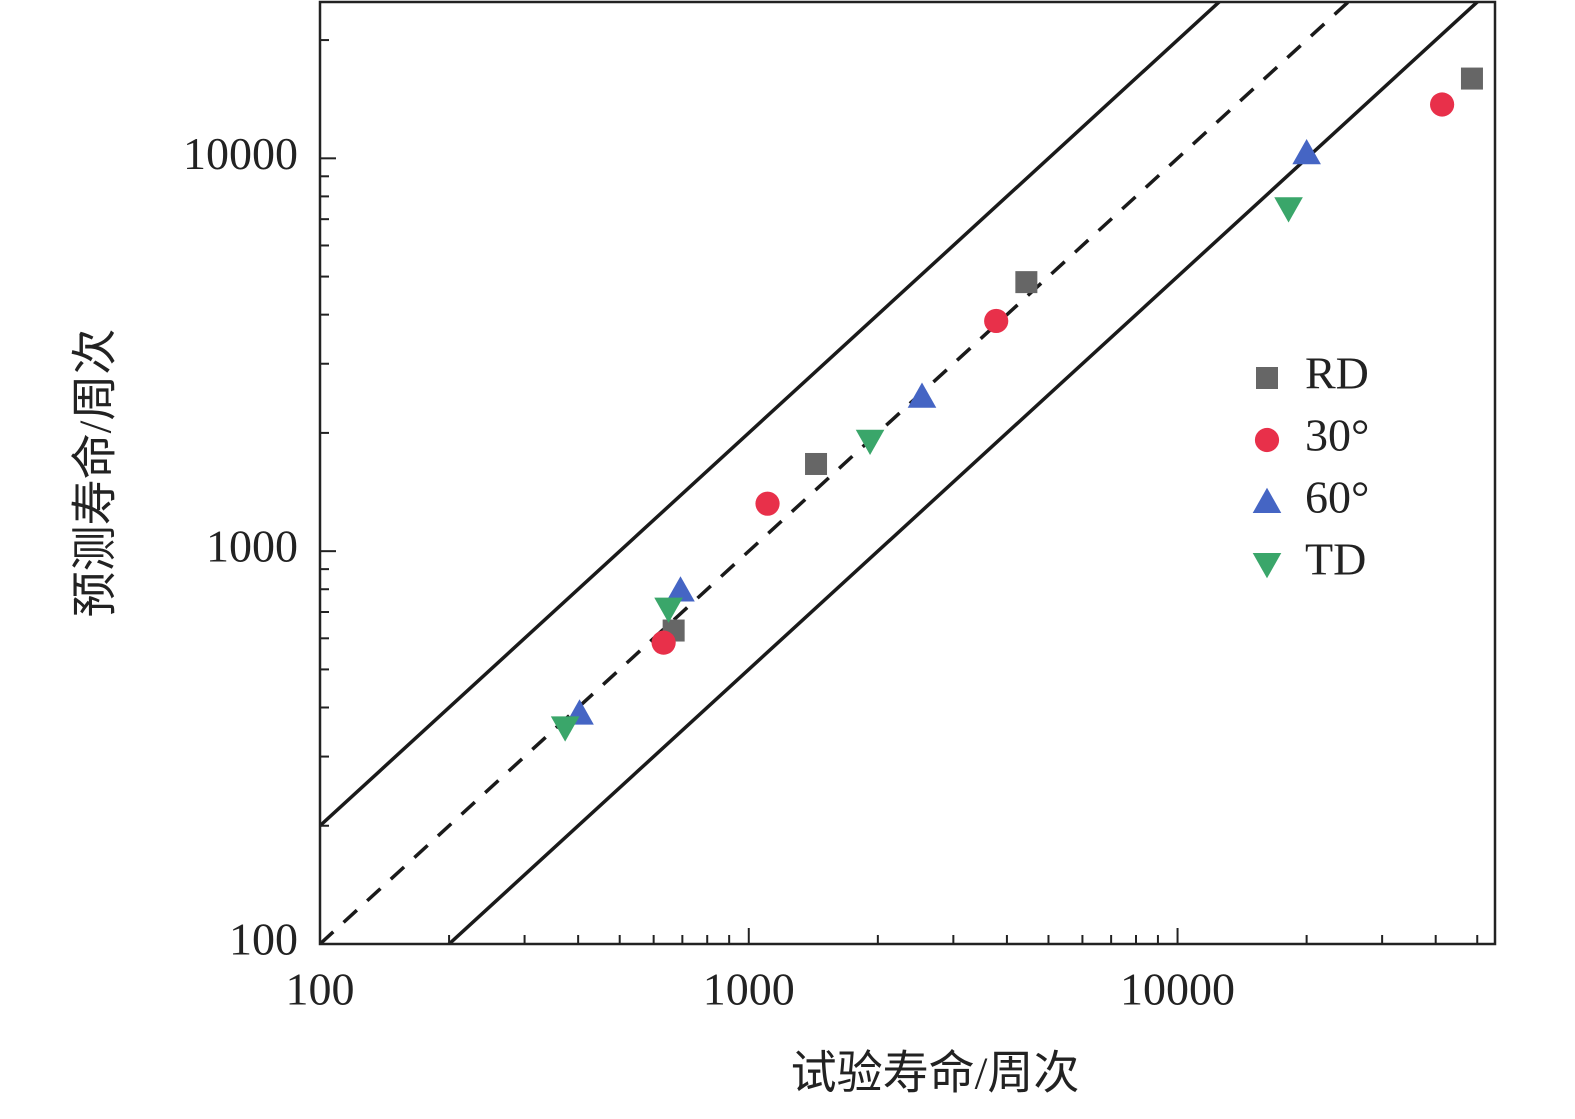  What do you see at coordinates (1335, 559) in the screenshot?
I see `legend-label: TD` at bounding box center [1335, 559].